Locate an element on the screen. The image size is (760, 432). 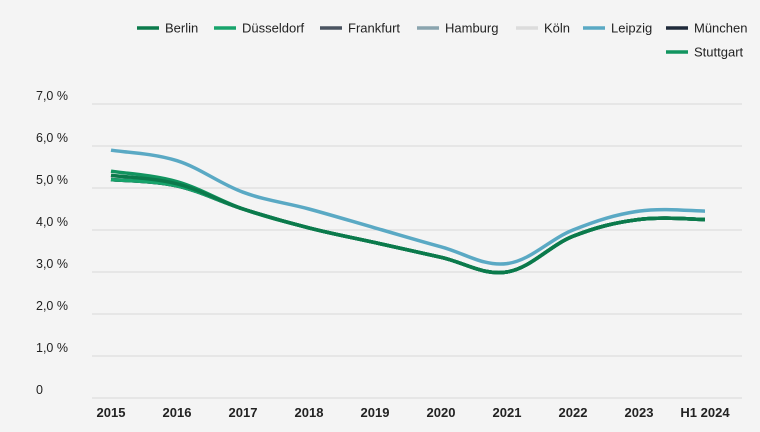
x-tick-label: 2021 is located at coordinates (507, 412).